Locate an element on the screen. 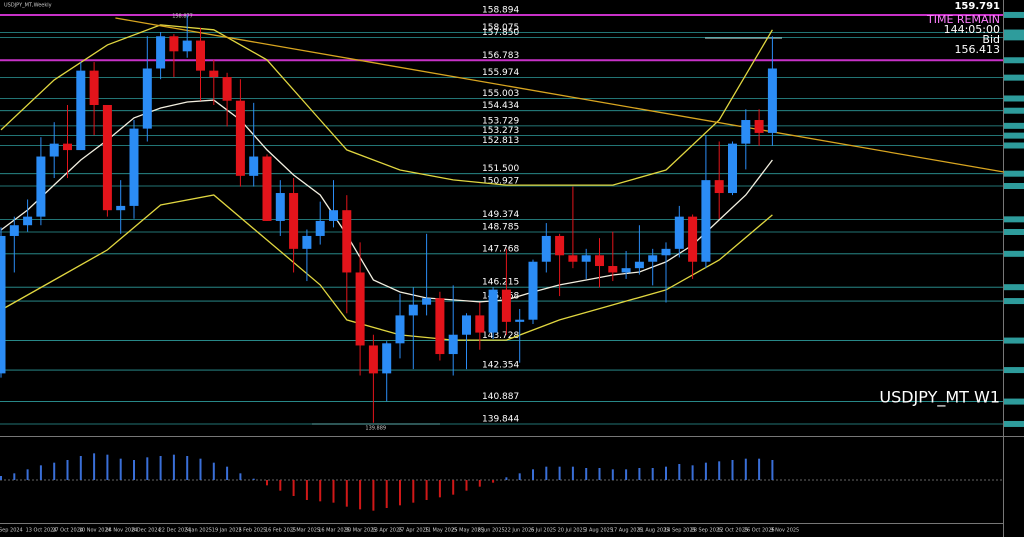  x-tick-label: 9 Nov 2025 is located at coordinates (784, 531).